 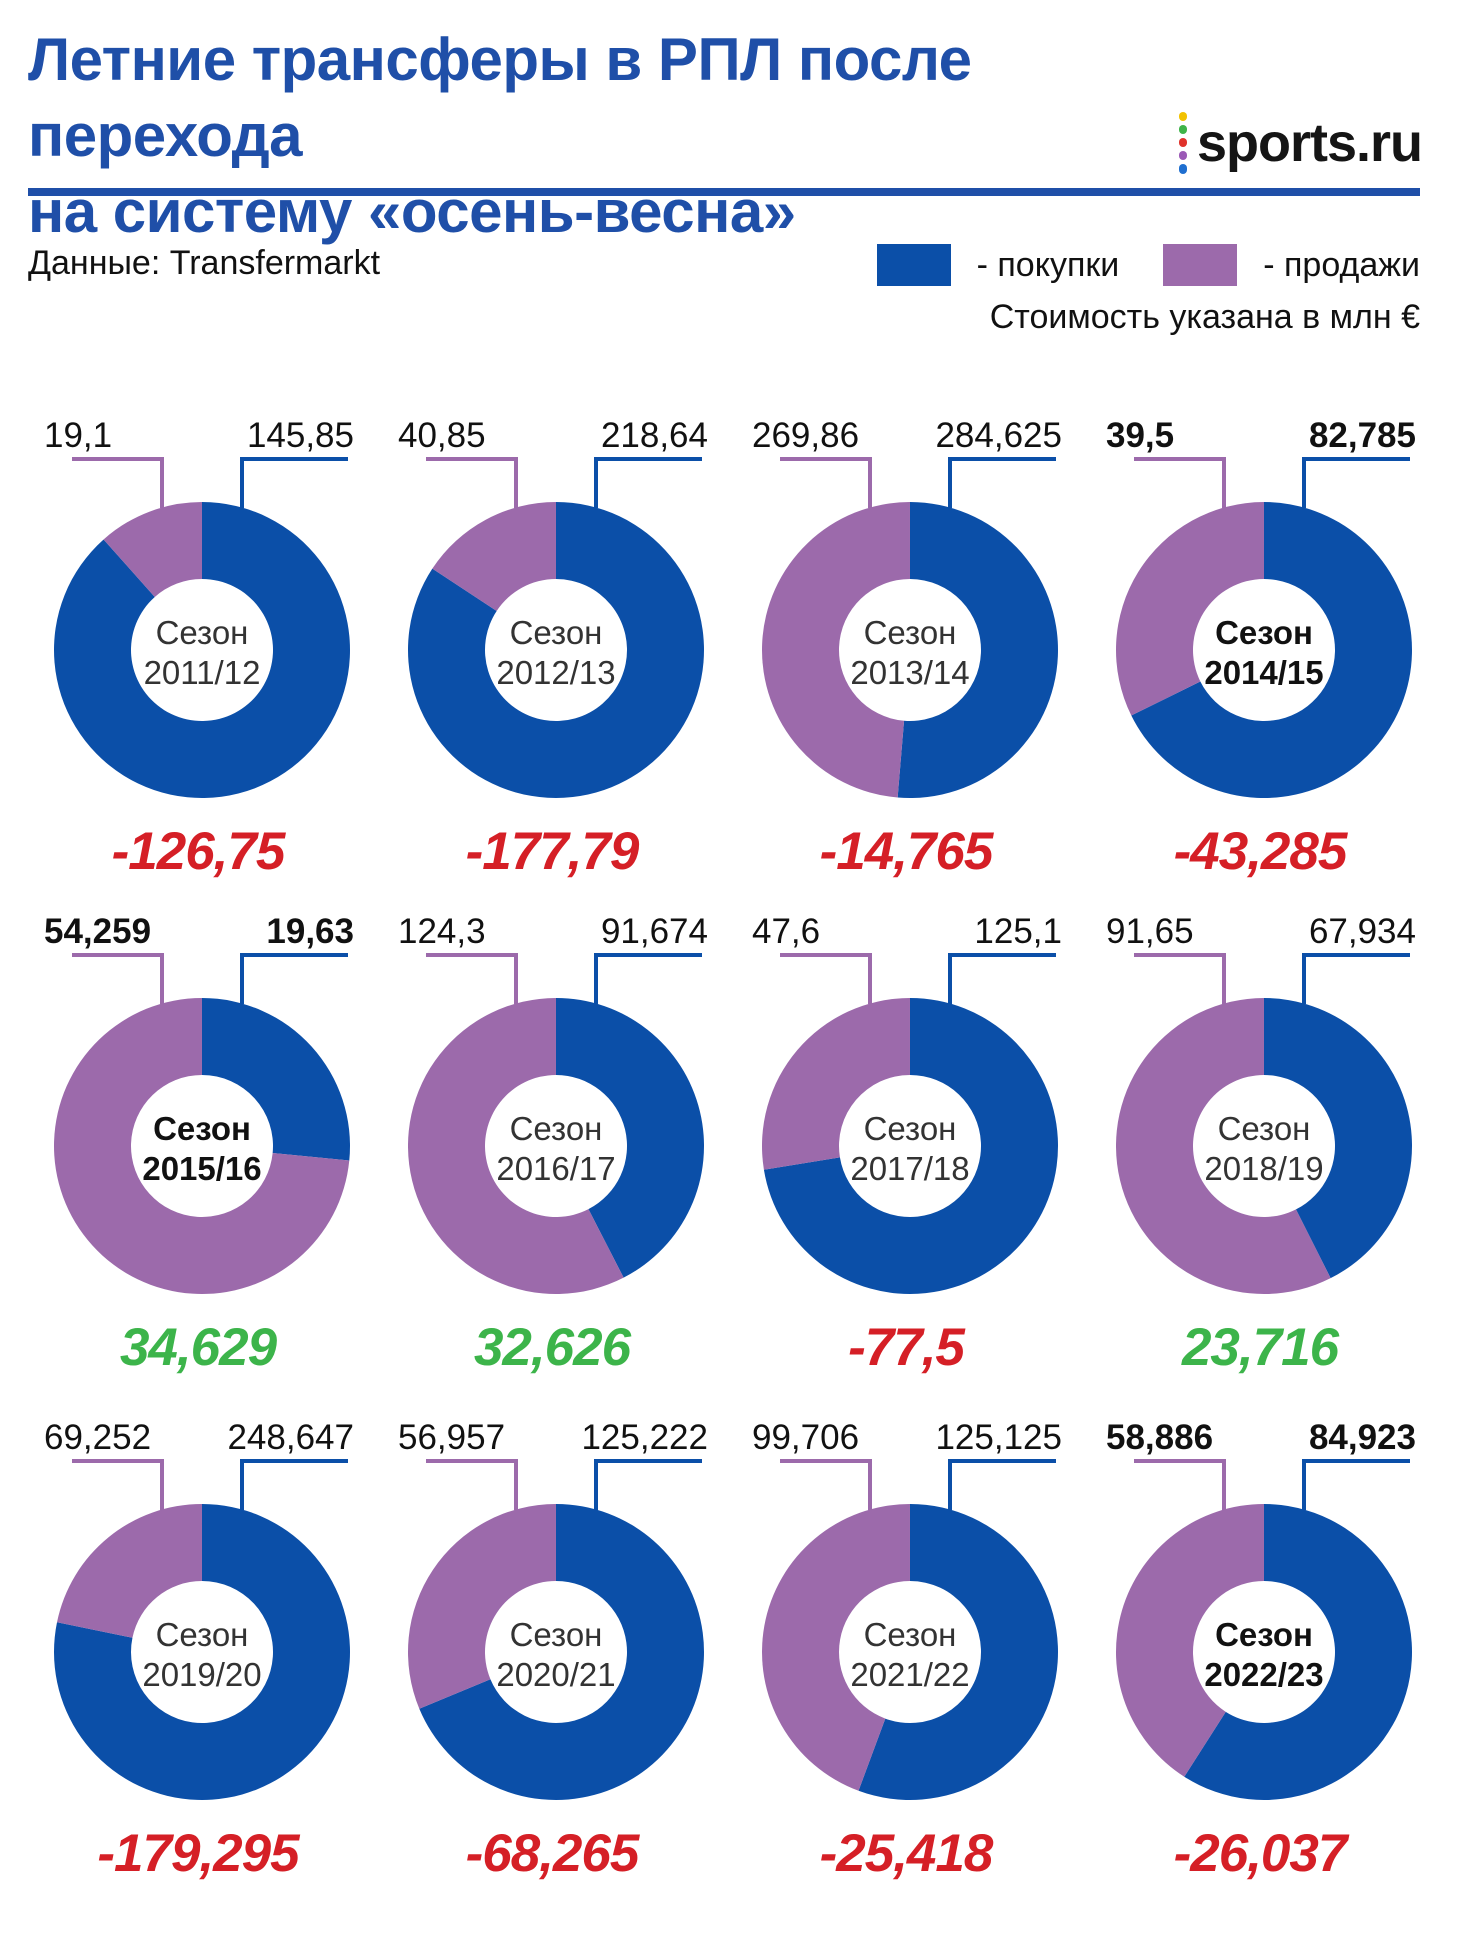 What do you see at coordinates (553, 1347) in the screenshot?
I see `balance-label: 32,626` at bounding box center [553, 1347].